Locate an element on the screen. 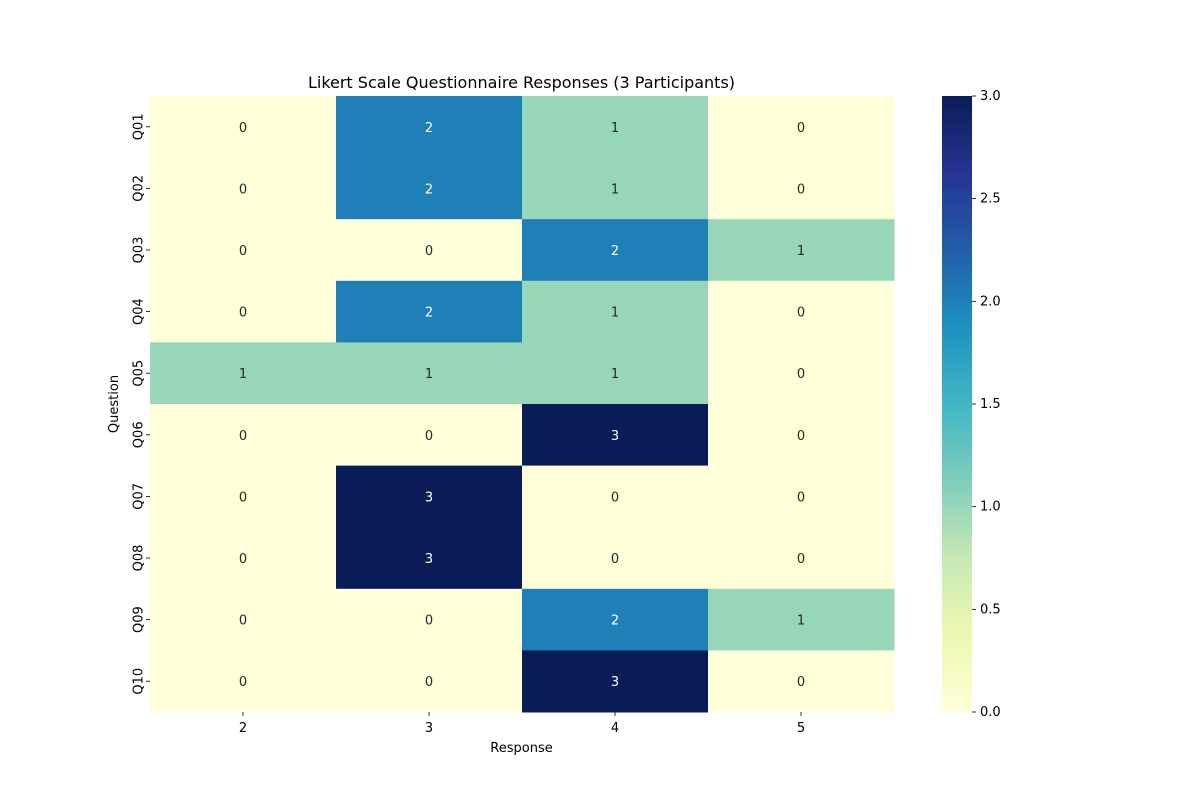  x-axis: 2 3 4 5 is located at coordinates (522, 724).